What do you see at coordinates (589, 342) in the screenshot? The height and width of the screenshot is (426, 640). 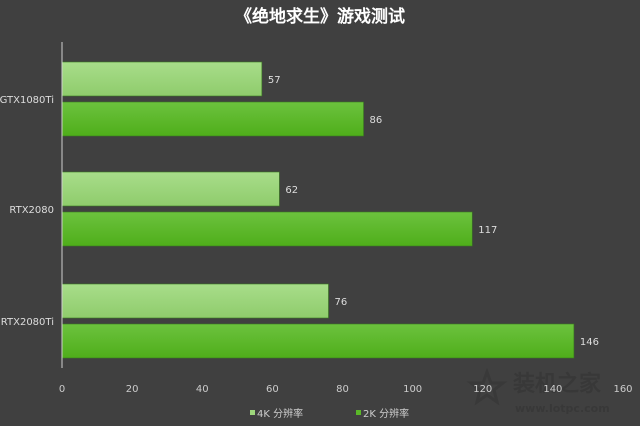 I see `data-label: 146` at bounding box center [589, 342].